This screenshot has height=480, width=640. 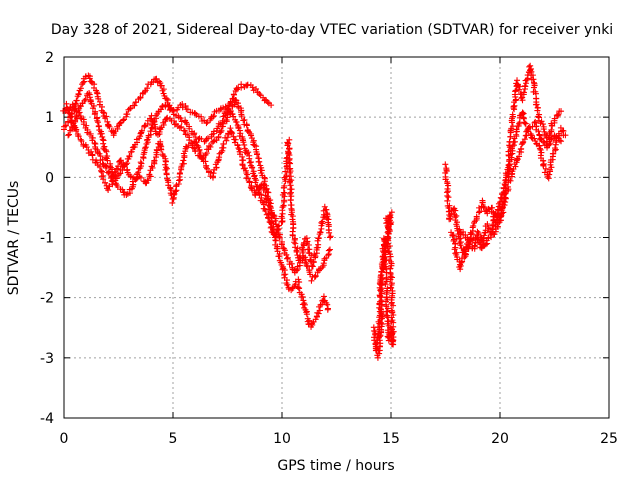 I want to click on x-axis-label: GPS time / hours, so click(x=335, y=466).